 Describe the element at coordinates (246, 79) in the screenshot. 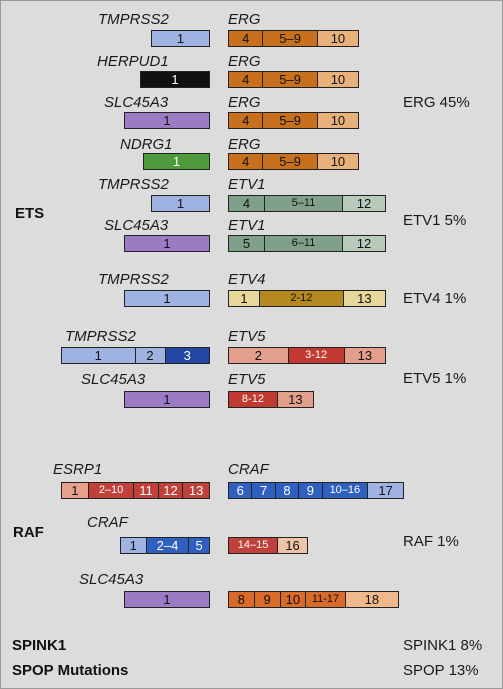

I see `fusion-1-three-exon-0: 4` at that location.